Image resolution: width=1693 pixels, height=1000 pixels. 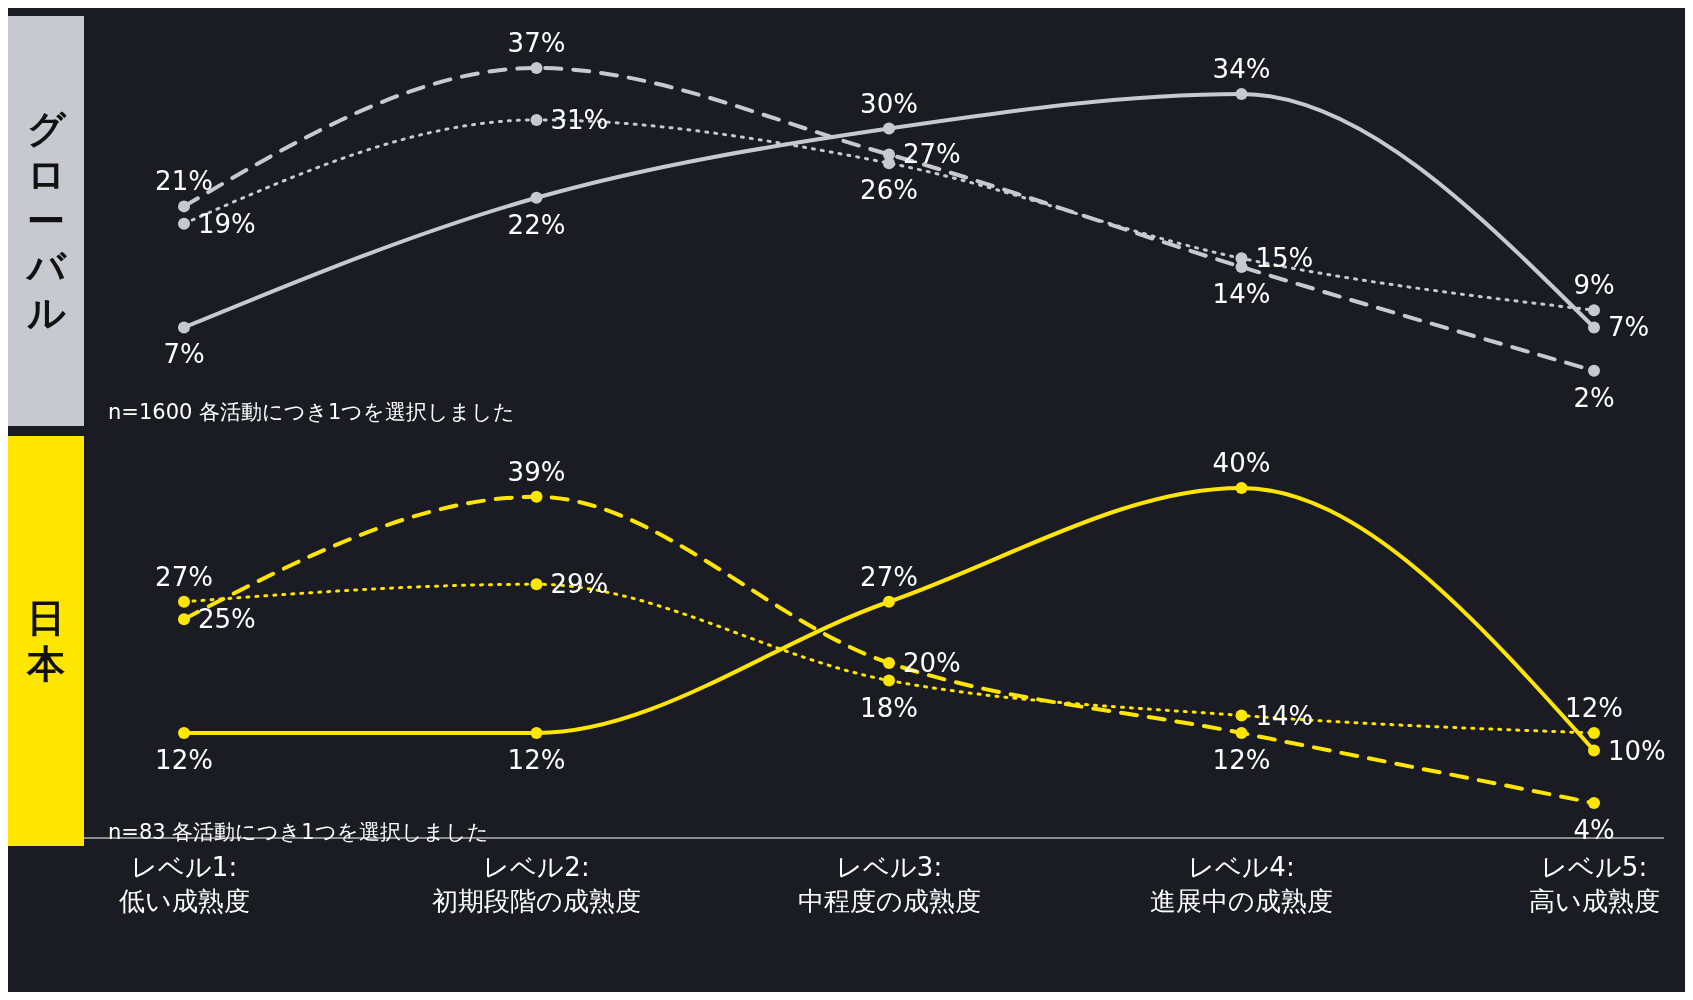 What do you see at coordinates (889, 884) in the screenshot?
I see `x-tick-label: レベル3: 中程度の成熟度` at bounding box center [889, 884].